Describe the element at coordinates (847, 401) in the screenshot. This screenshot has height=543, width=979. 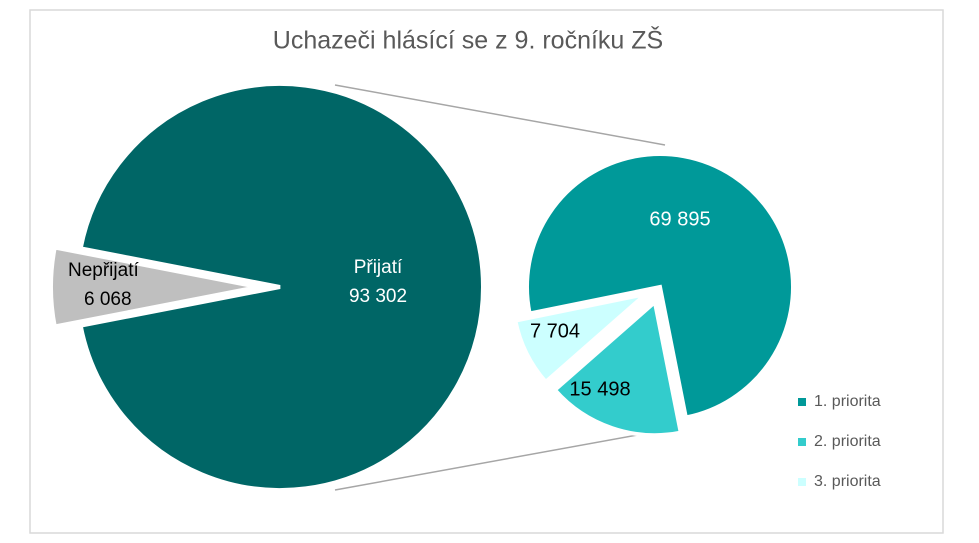
I see `legend-label: 1. priorita` at that location.